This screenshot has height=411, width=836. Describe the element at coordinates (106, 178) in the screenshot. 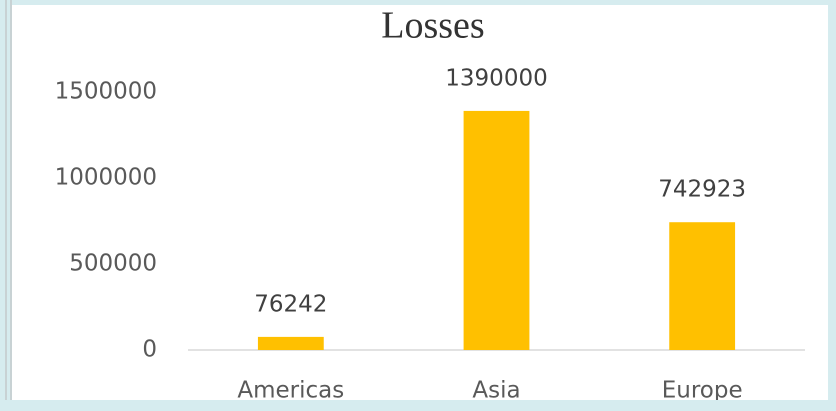

I see `y-tick-label: 1000000` at that location.